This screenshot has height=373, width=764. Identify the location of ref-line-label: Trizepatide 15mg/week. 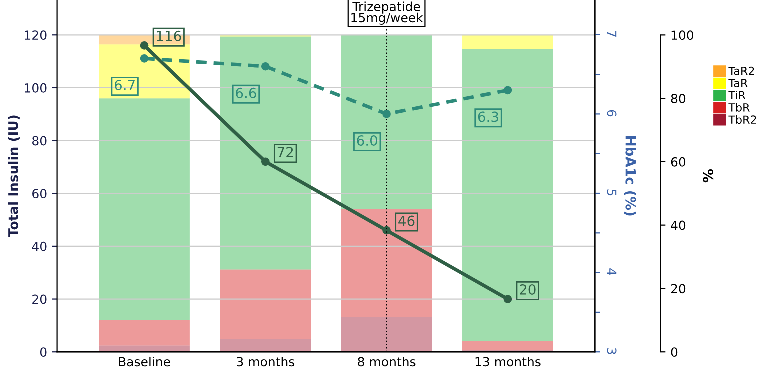
(388, 14).